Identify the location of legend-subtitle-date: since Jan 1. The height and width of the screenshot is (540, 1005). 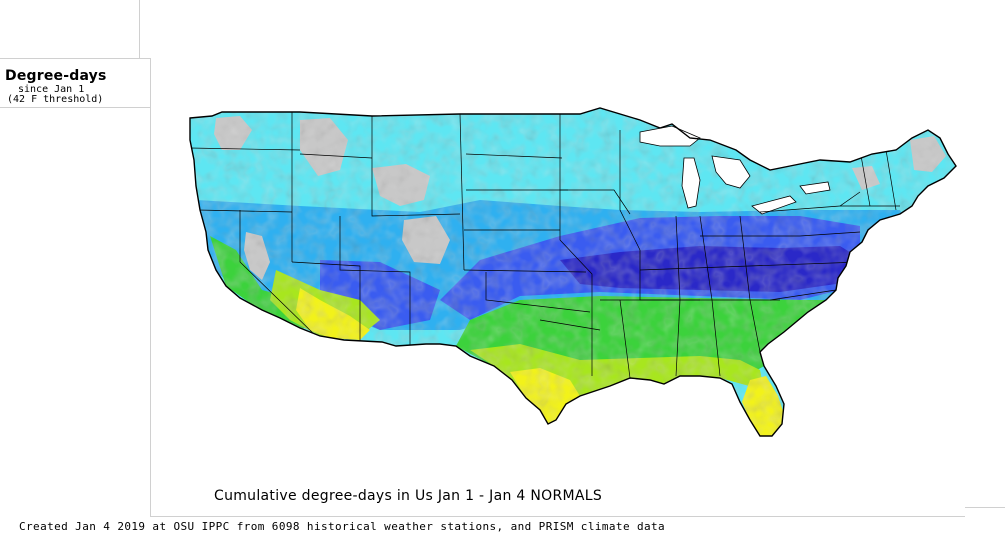
(51, 89).